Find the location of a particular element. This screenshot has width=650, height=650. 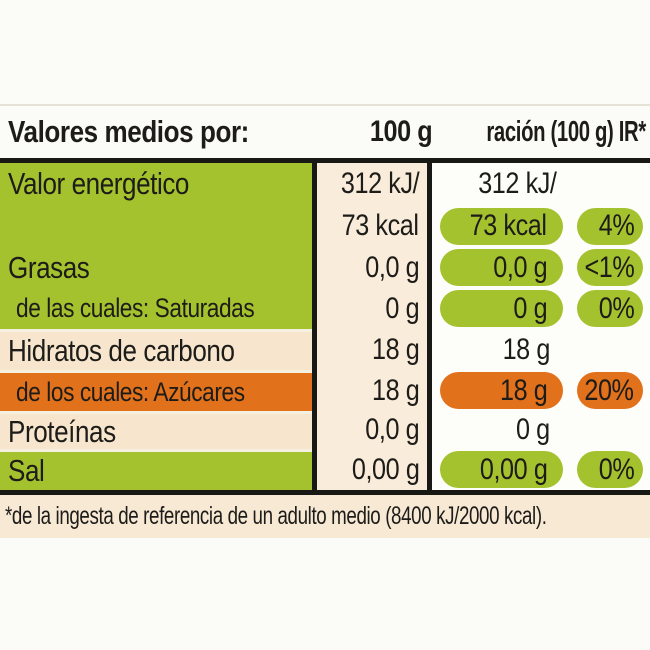

racion-pill-value: 18 g is located at coordinates (523, 390).